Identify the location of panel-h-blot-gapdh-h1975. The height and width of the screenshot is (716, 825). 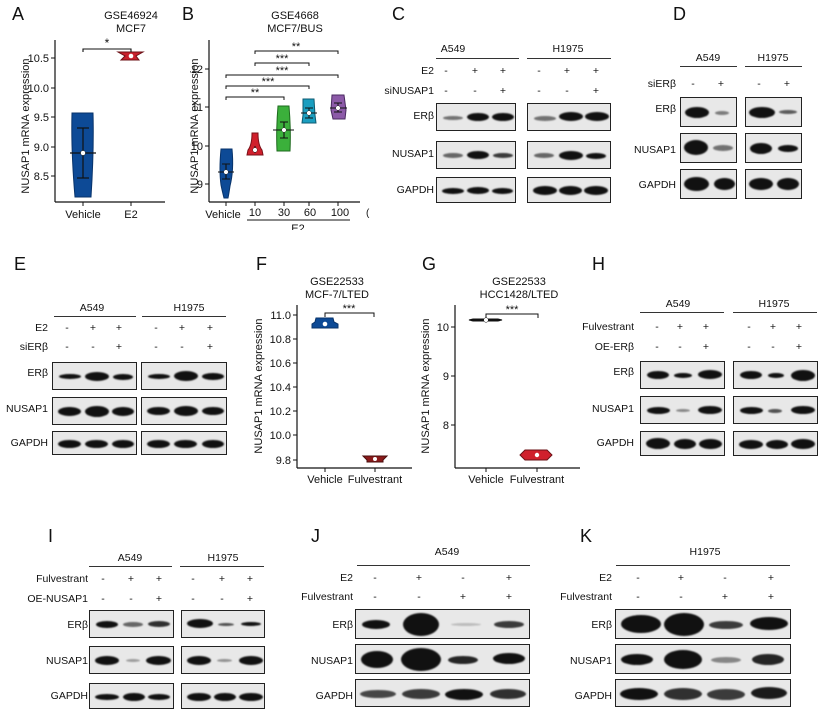
(775, 443).